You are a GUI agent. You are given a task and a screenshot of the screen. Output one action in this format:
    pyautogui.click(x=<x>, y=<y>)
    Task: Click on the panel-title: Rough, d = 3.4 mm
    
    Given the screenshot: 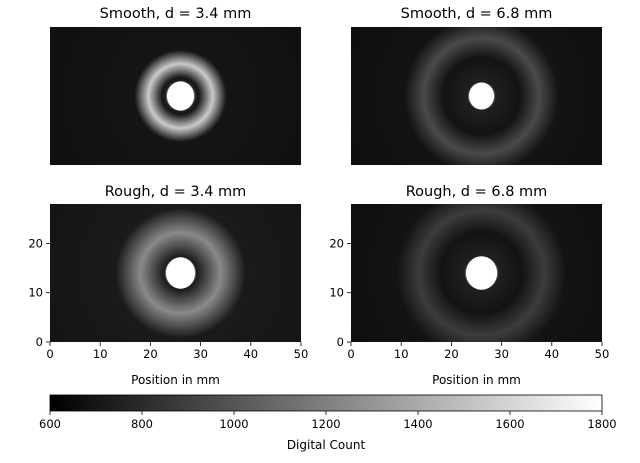 What is the action you would take?
    pyautogui.click(x=176, y=192)
    